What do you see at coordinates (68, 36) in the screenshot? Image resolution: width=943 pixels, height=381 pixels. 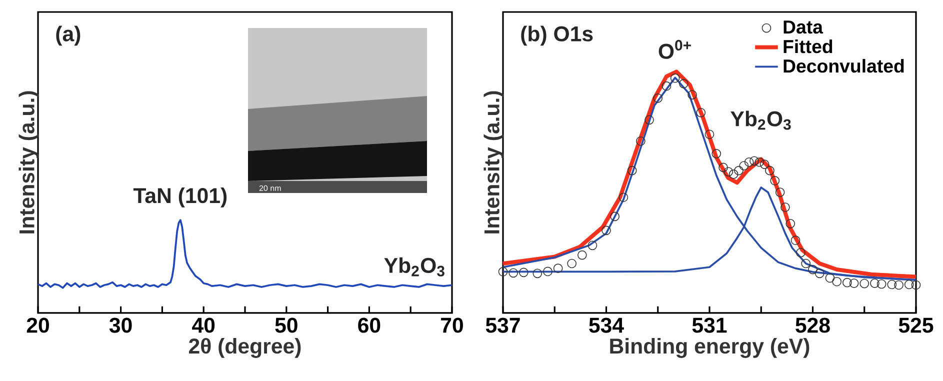 I see `text: (a)` at bounding box center [68, 36].